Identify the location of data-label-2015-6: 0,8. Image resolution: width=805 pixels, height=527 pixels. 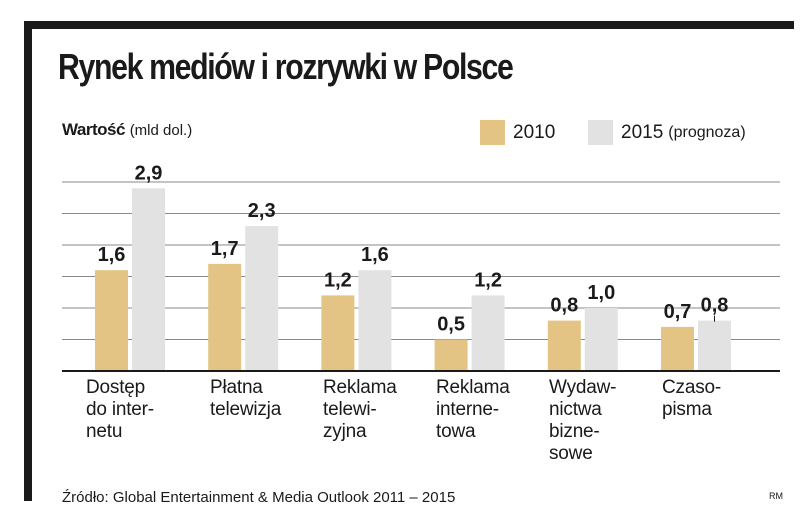
(715, 306).